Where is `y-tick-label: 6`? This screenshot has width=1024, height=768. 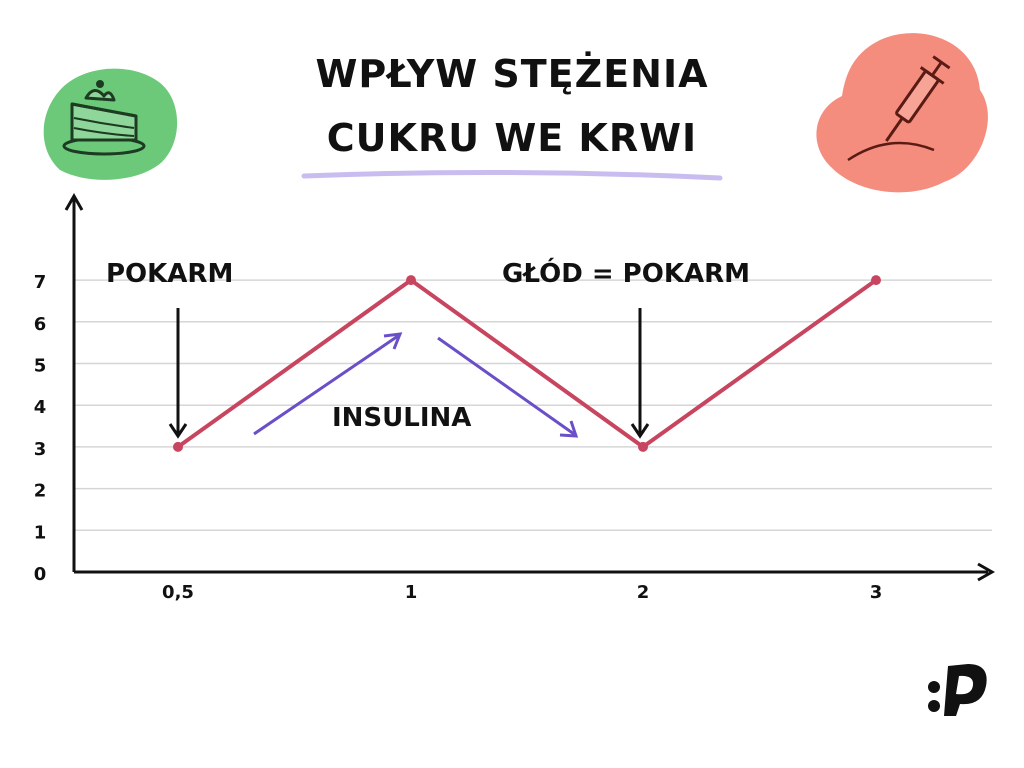 y-tick-label: 6 is located at coordinates (40, 324).